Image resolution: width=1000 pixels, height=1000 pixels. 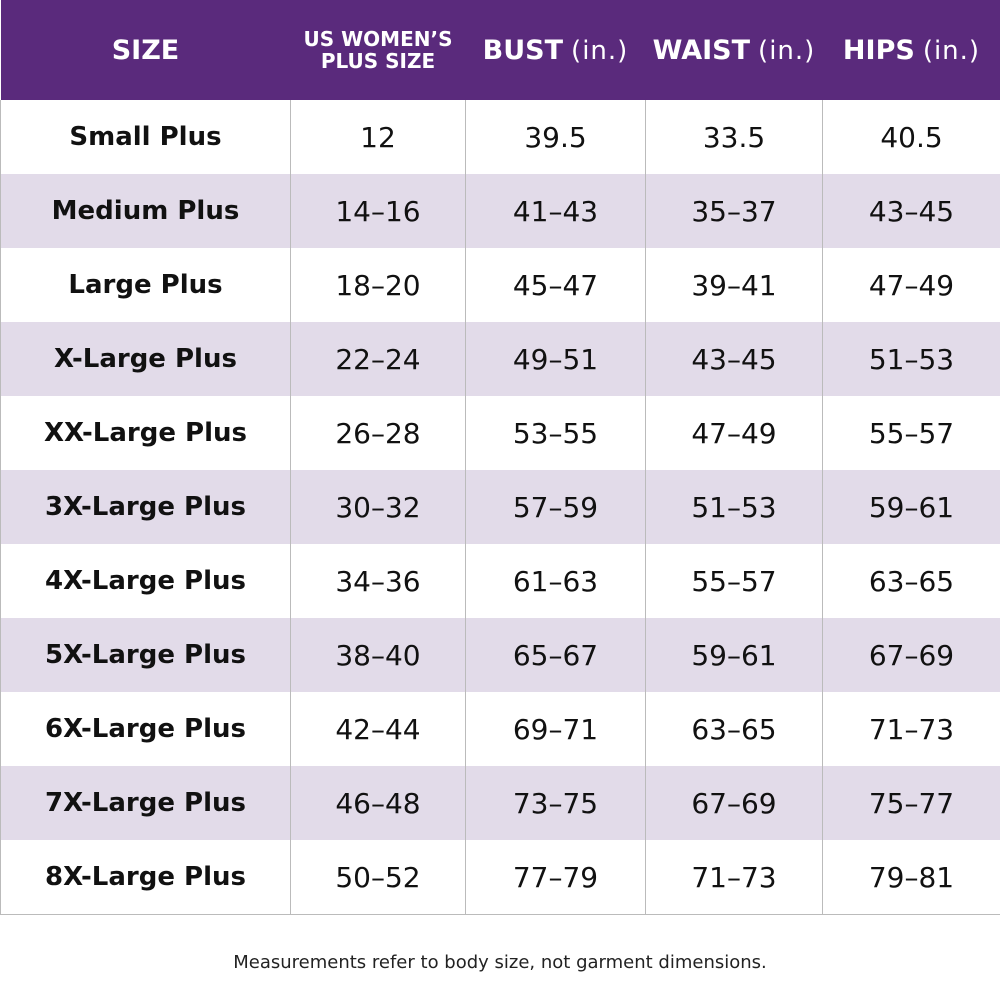 What do you see at coordinates (378, 655) in the screenshot?
I see `cell-value: 38–40` at bounding box center [378, 655].